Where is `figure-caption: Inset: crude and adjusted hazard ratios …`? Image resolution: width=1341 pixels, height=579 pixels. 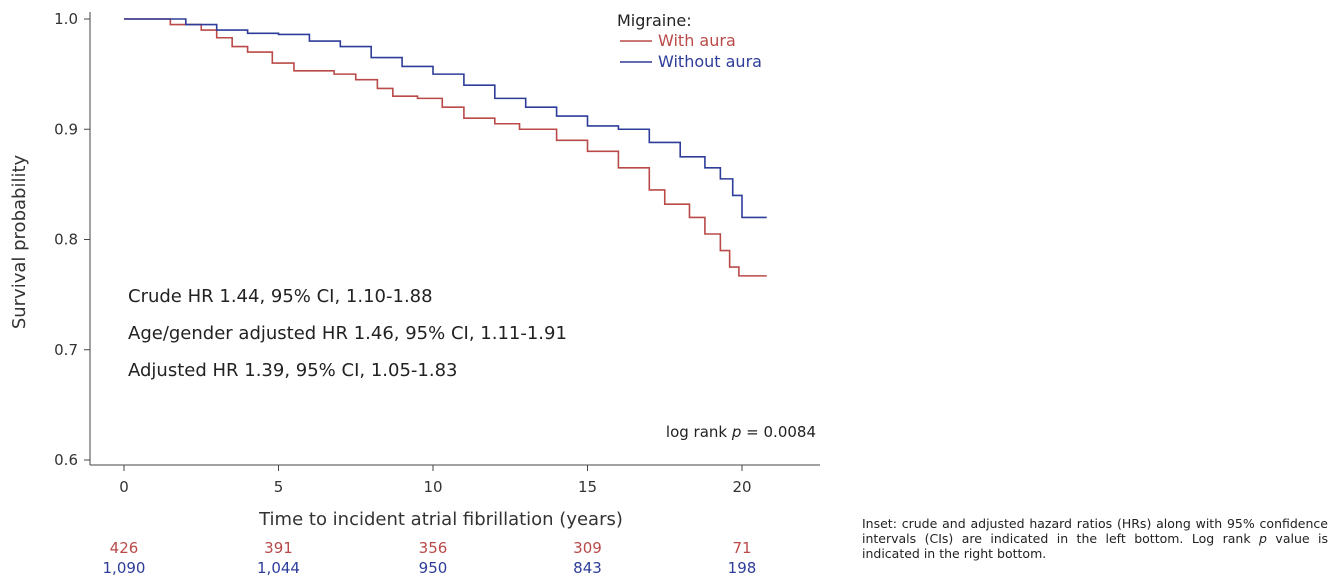 figure-caption: Inset: crude and adjusted hazard ratios … is located at coordinates (1095, 538).